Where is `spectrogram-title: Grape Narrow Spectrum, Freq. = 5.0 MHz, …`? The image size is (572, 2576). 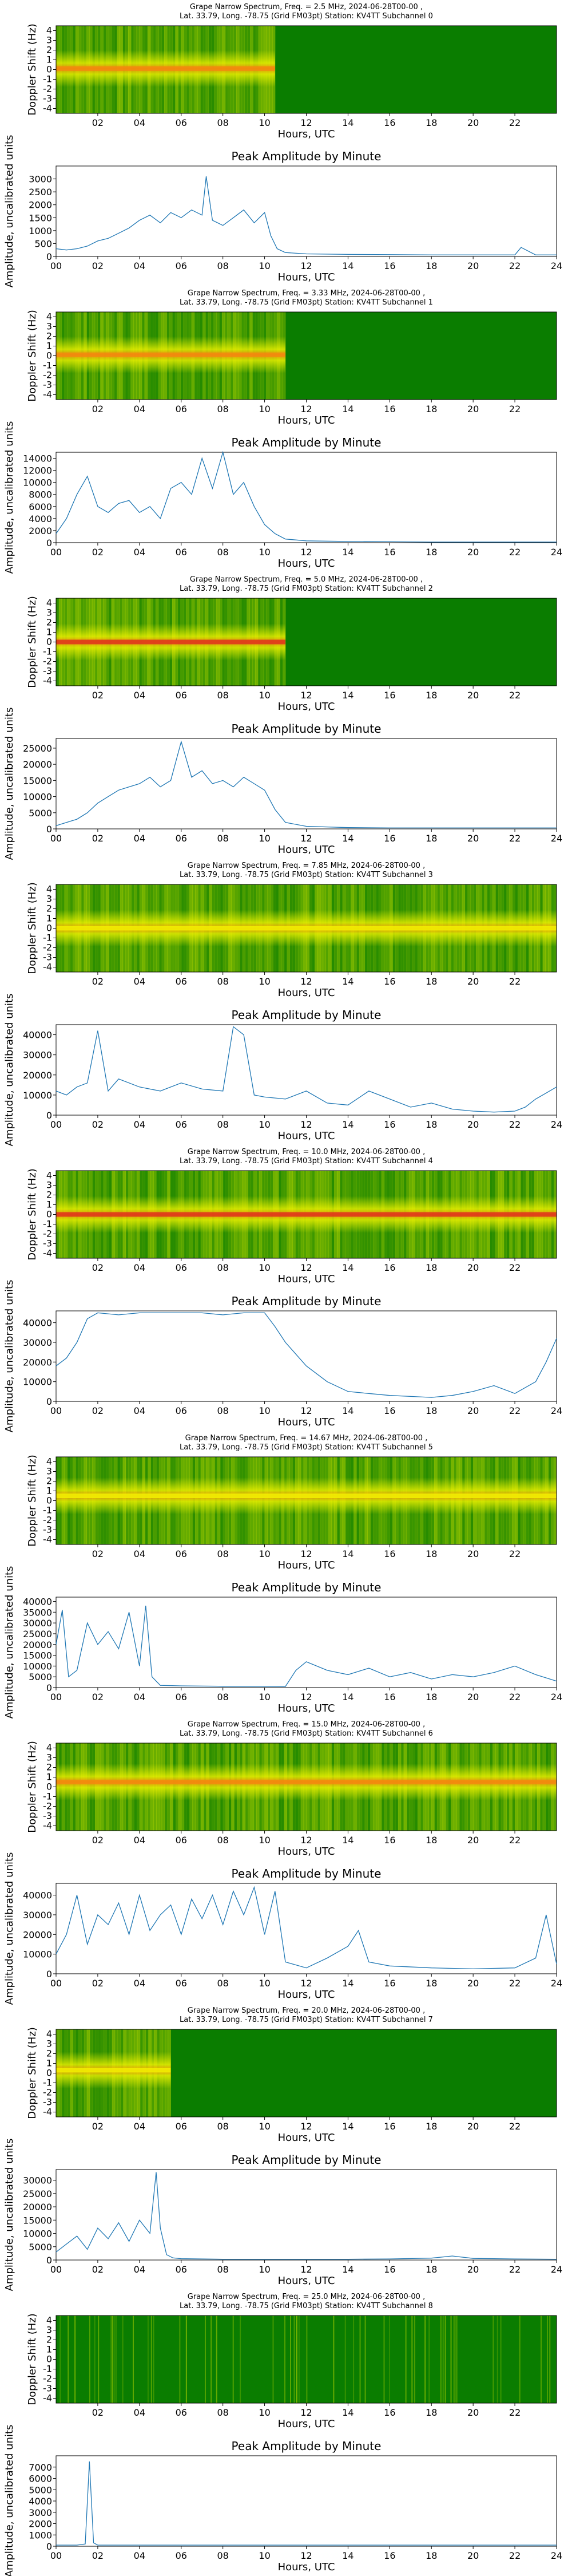
spectrogram-title: Grape Narrow Spectrum, Freq. = 5.0 MHz, … is located at coordinates (306, 579).